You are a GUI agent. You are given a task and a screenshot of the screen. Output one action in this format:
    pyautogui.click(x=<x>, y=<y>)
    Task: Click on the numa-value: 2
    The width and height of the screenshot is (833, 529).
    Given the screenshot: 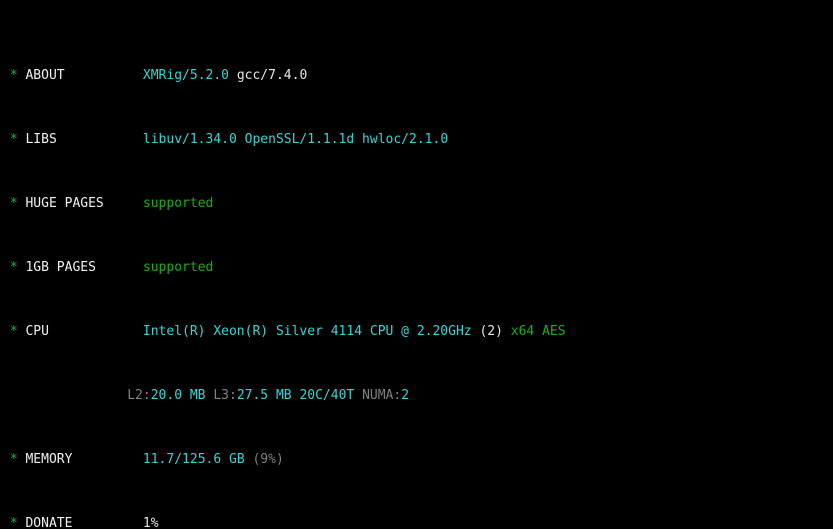 What is the action you would take?
    pyautogui.click(x=405, y=395)
    